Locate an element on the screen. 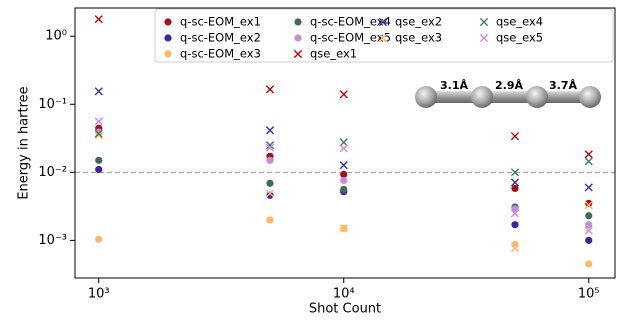 Image resolution: width=637 pixels, height=327 pixels. legend-label: q-sc-EOM_ex3 is located at coordinates (220, 54).